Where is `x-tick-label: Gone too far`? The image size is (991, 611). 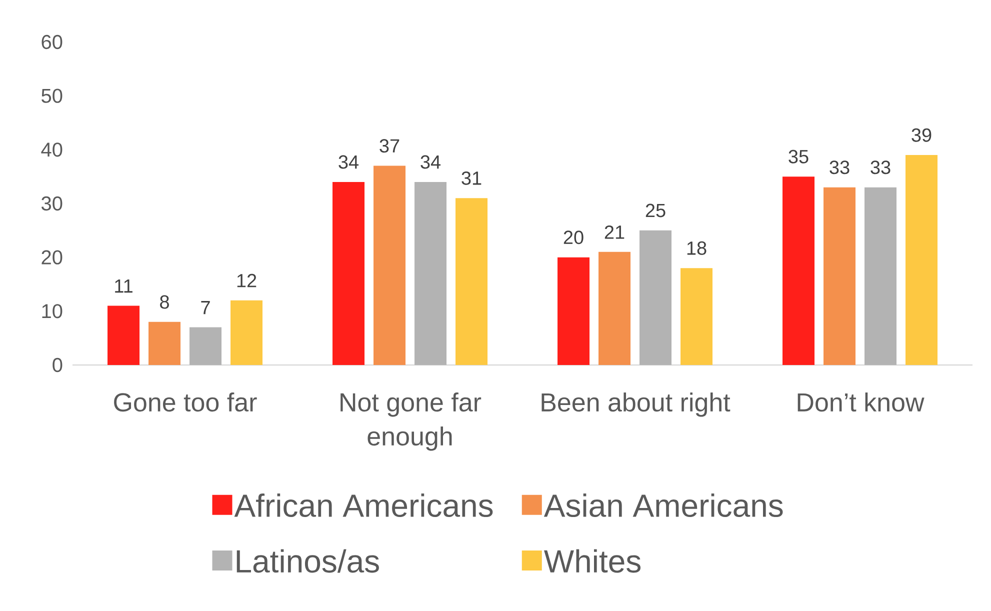
x-tick-label: Gone too far is located at coordinates (185, 402).